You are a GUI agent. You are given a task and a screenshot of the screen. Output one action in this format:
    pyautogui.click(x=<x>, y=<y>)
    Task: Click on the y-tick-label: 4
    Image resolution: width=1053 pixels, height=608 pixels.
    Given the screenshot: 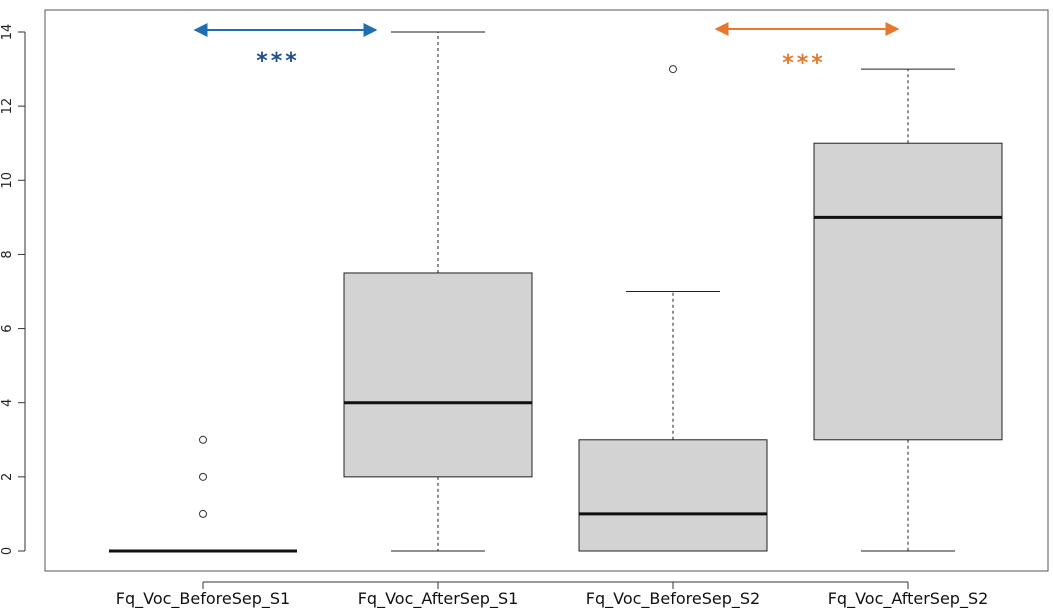 What is the action you would take?
    pyautogui.click(x=7, y=403)
    